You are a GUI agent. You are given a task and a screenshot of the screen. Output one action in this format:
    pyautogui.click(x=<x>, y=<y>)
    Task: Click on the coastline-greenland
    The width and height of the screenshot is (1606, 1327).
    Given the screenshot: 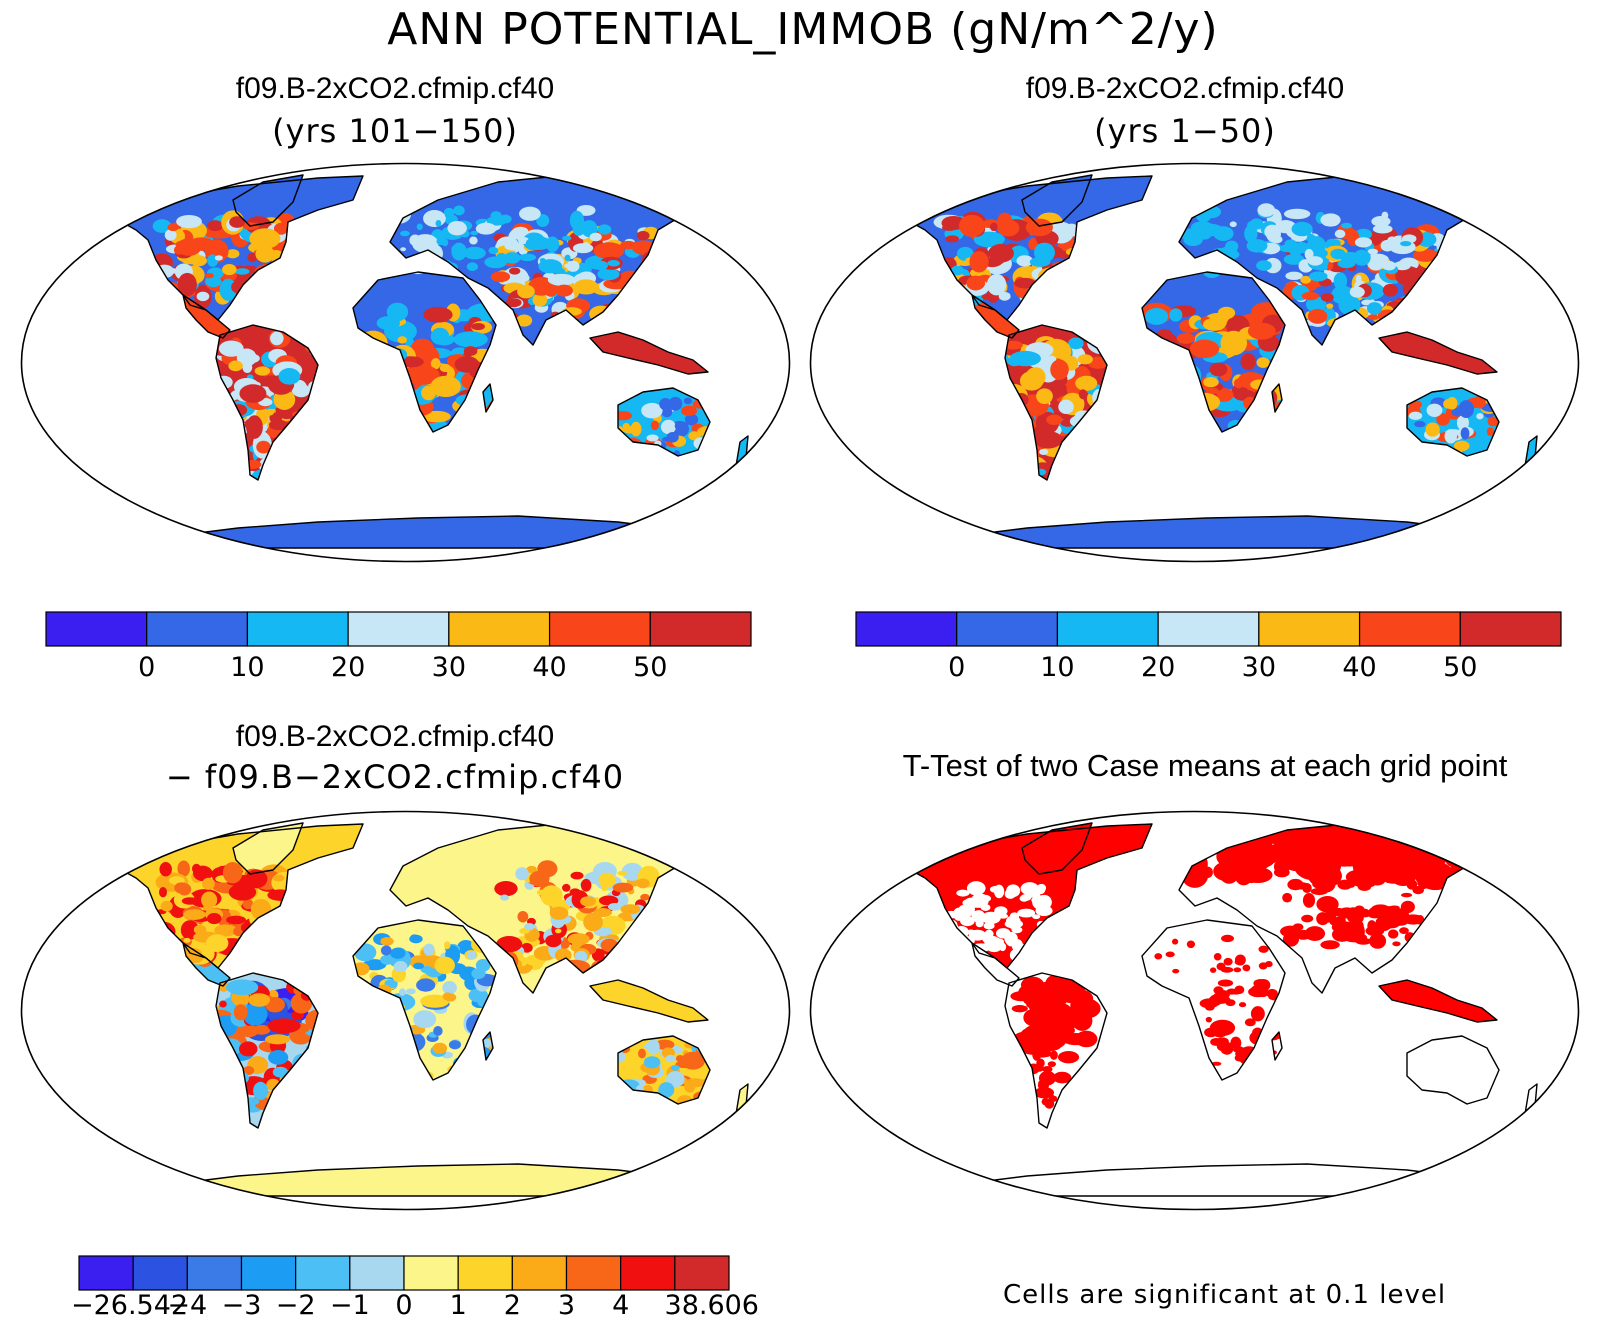 What is the action you would take?
    pyautogui.click(x=1057, y=200)
    